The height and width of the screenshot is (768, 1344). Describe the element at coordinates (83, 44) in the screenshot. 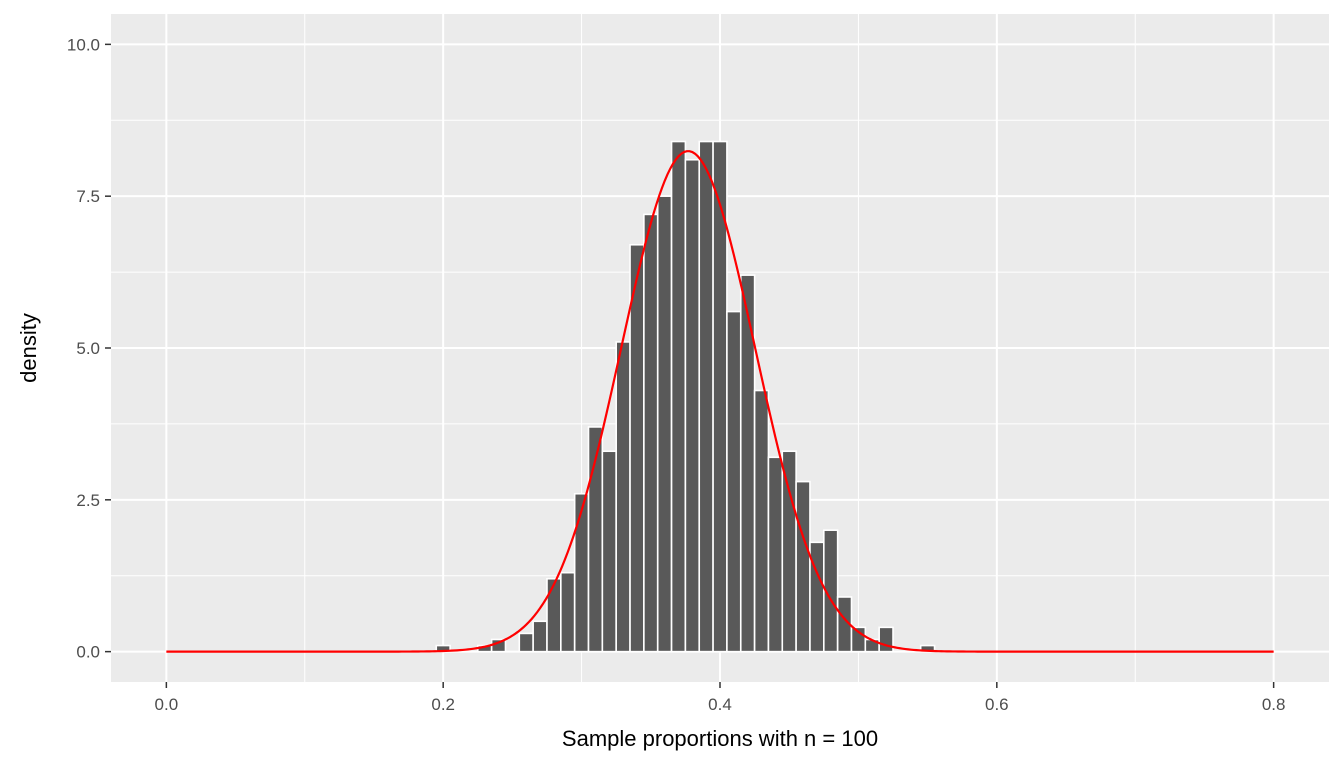

I see `y-tick-label: 10.0` at that location.